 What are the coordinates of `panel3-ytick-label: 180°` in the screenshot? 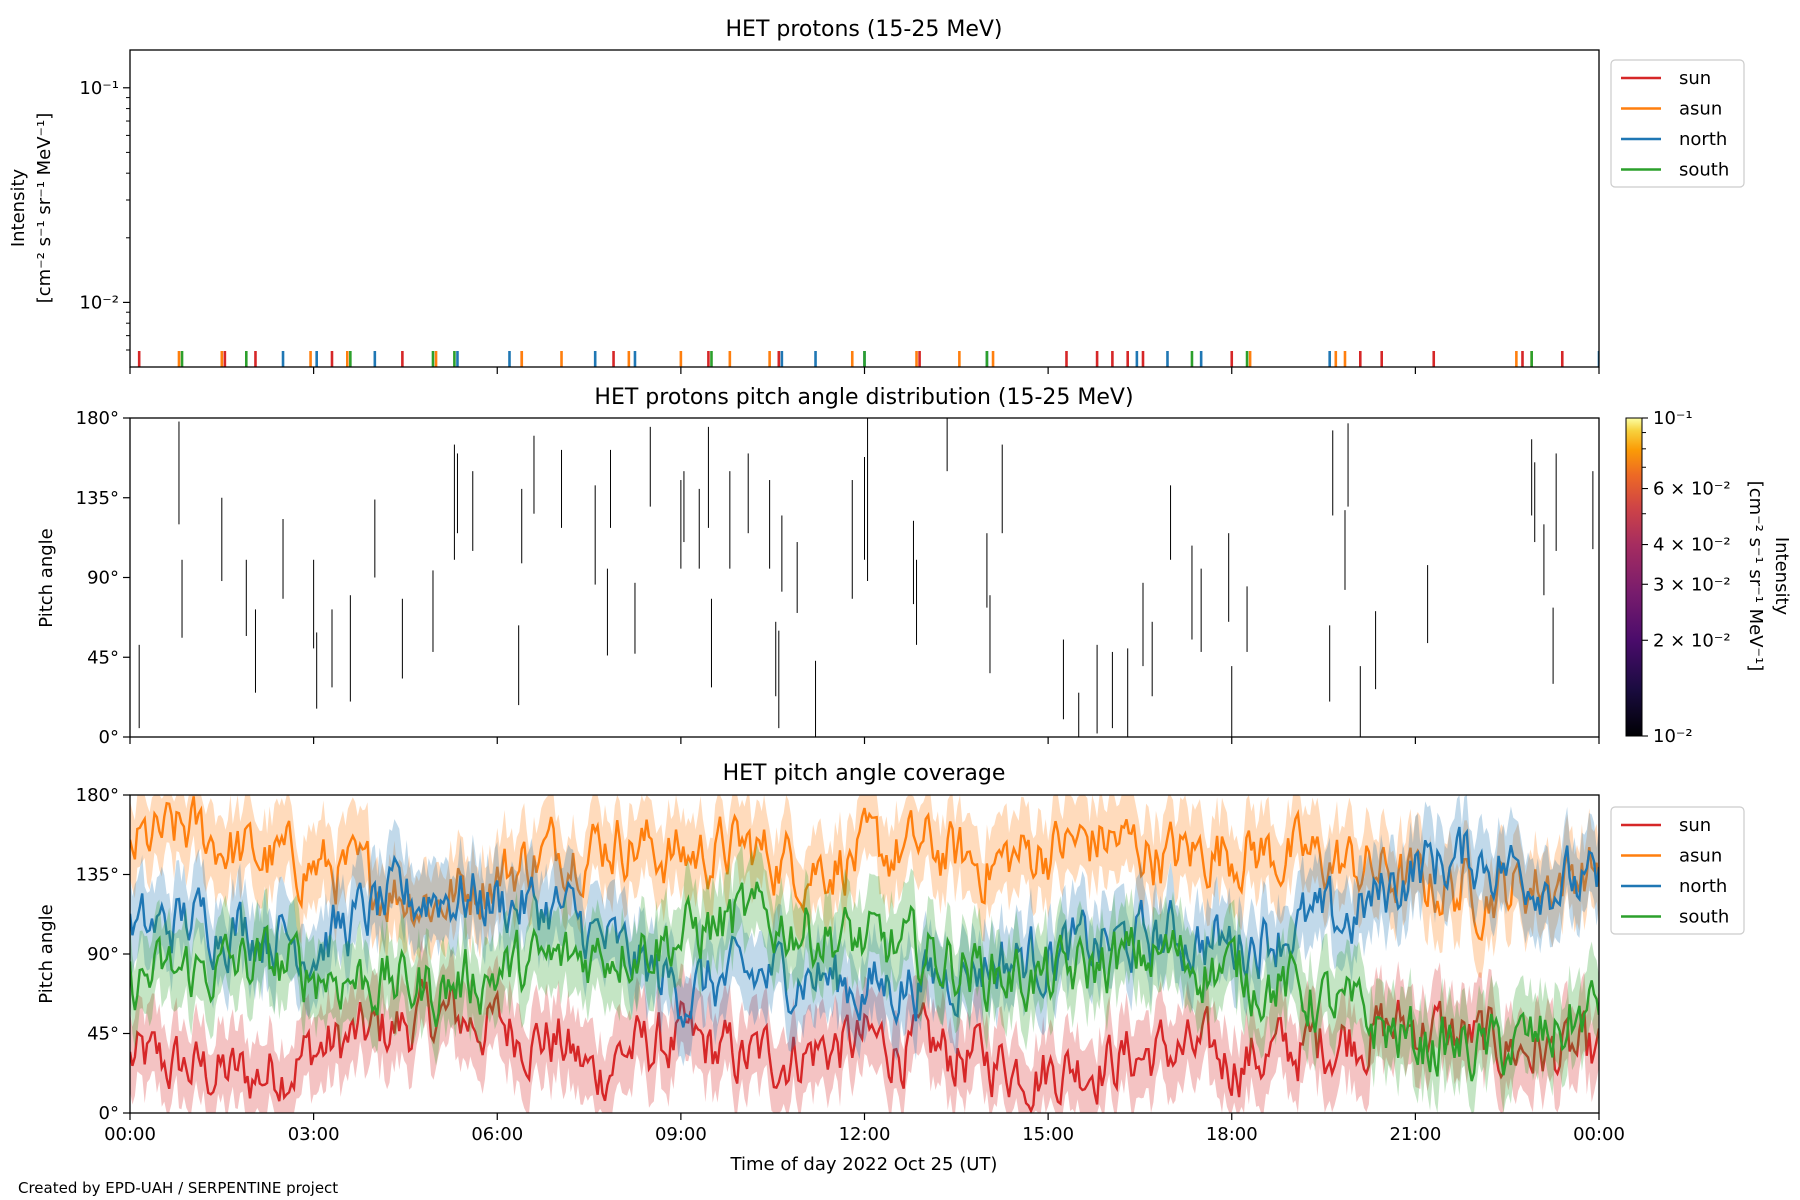 It's located at (97, 795).